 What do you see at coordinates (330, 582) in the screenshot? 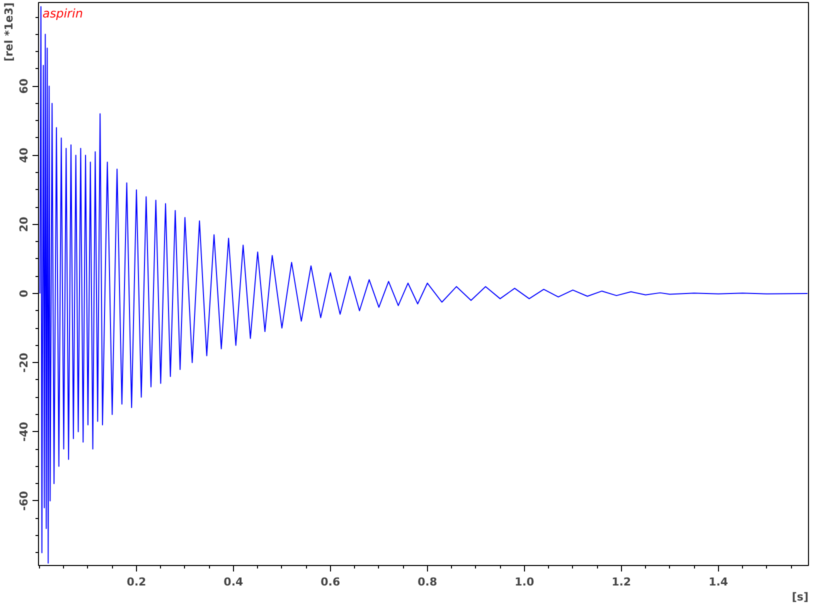
I see `x-tick-label: 0.6` at bounding box center [330, 582].